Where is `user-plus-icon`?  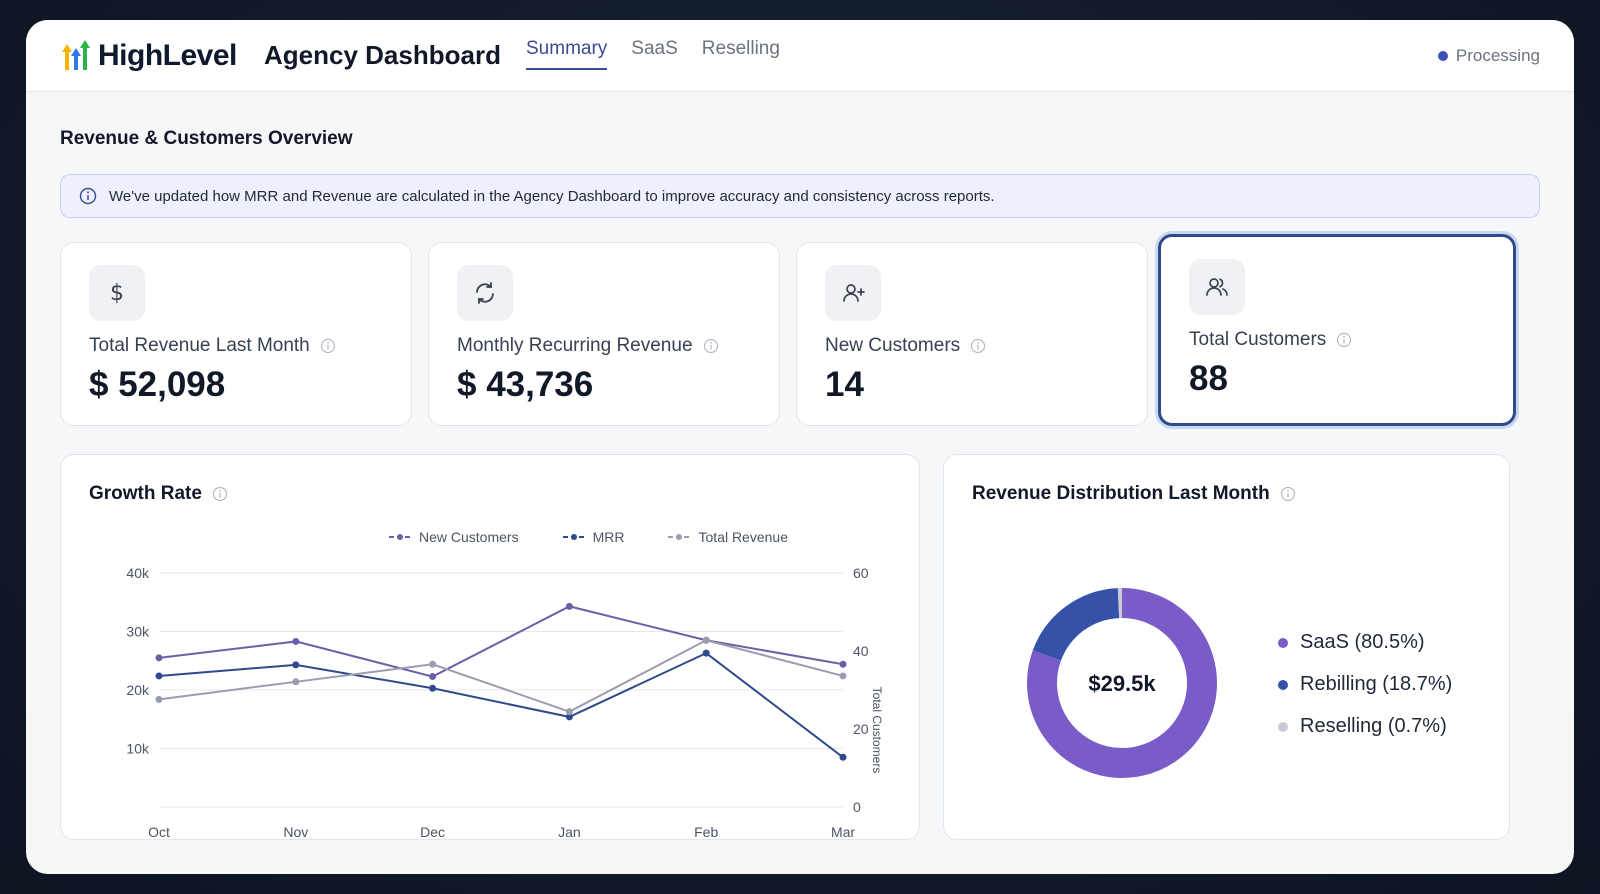
user-plus-icon is located at coordinates (853, 293).